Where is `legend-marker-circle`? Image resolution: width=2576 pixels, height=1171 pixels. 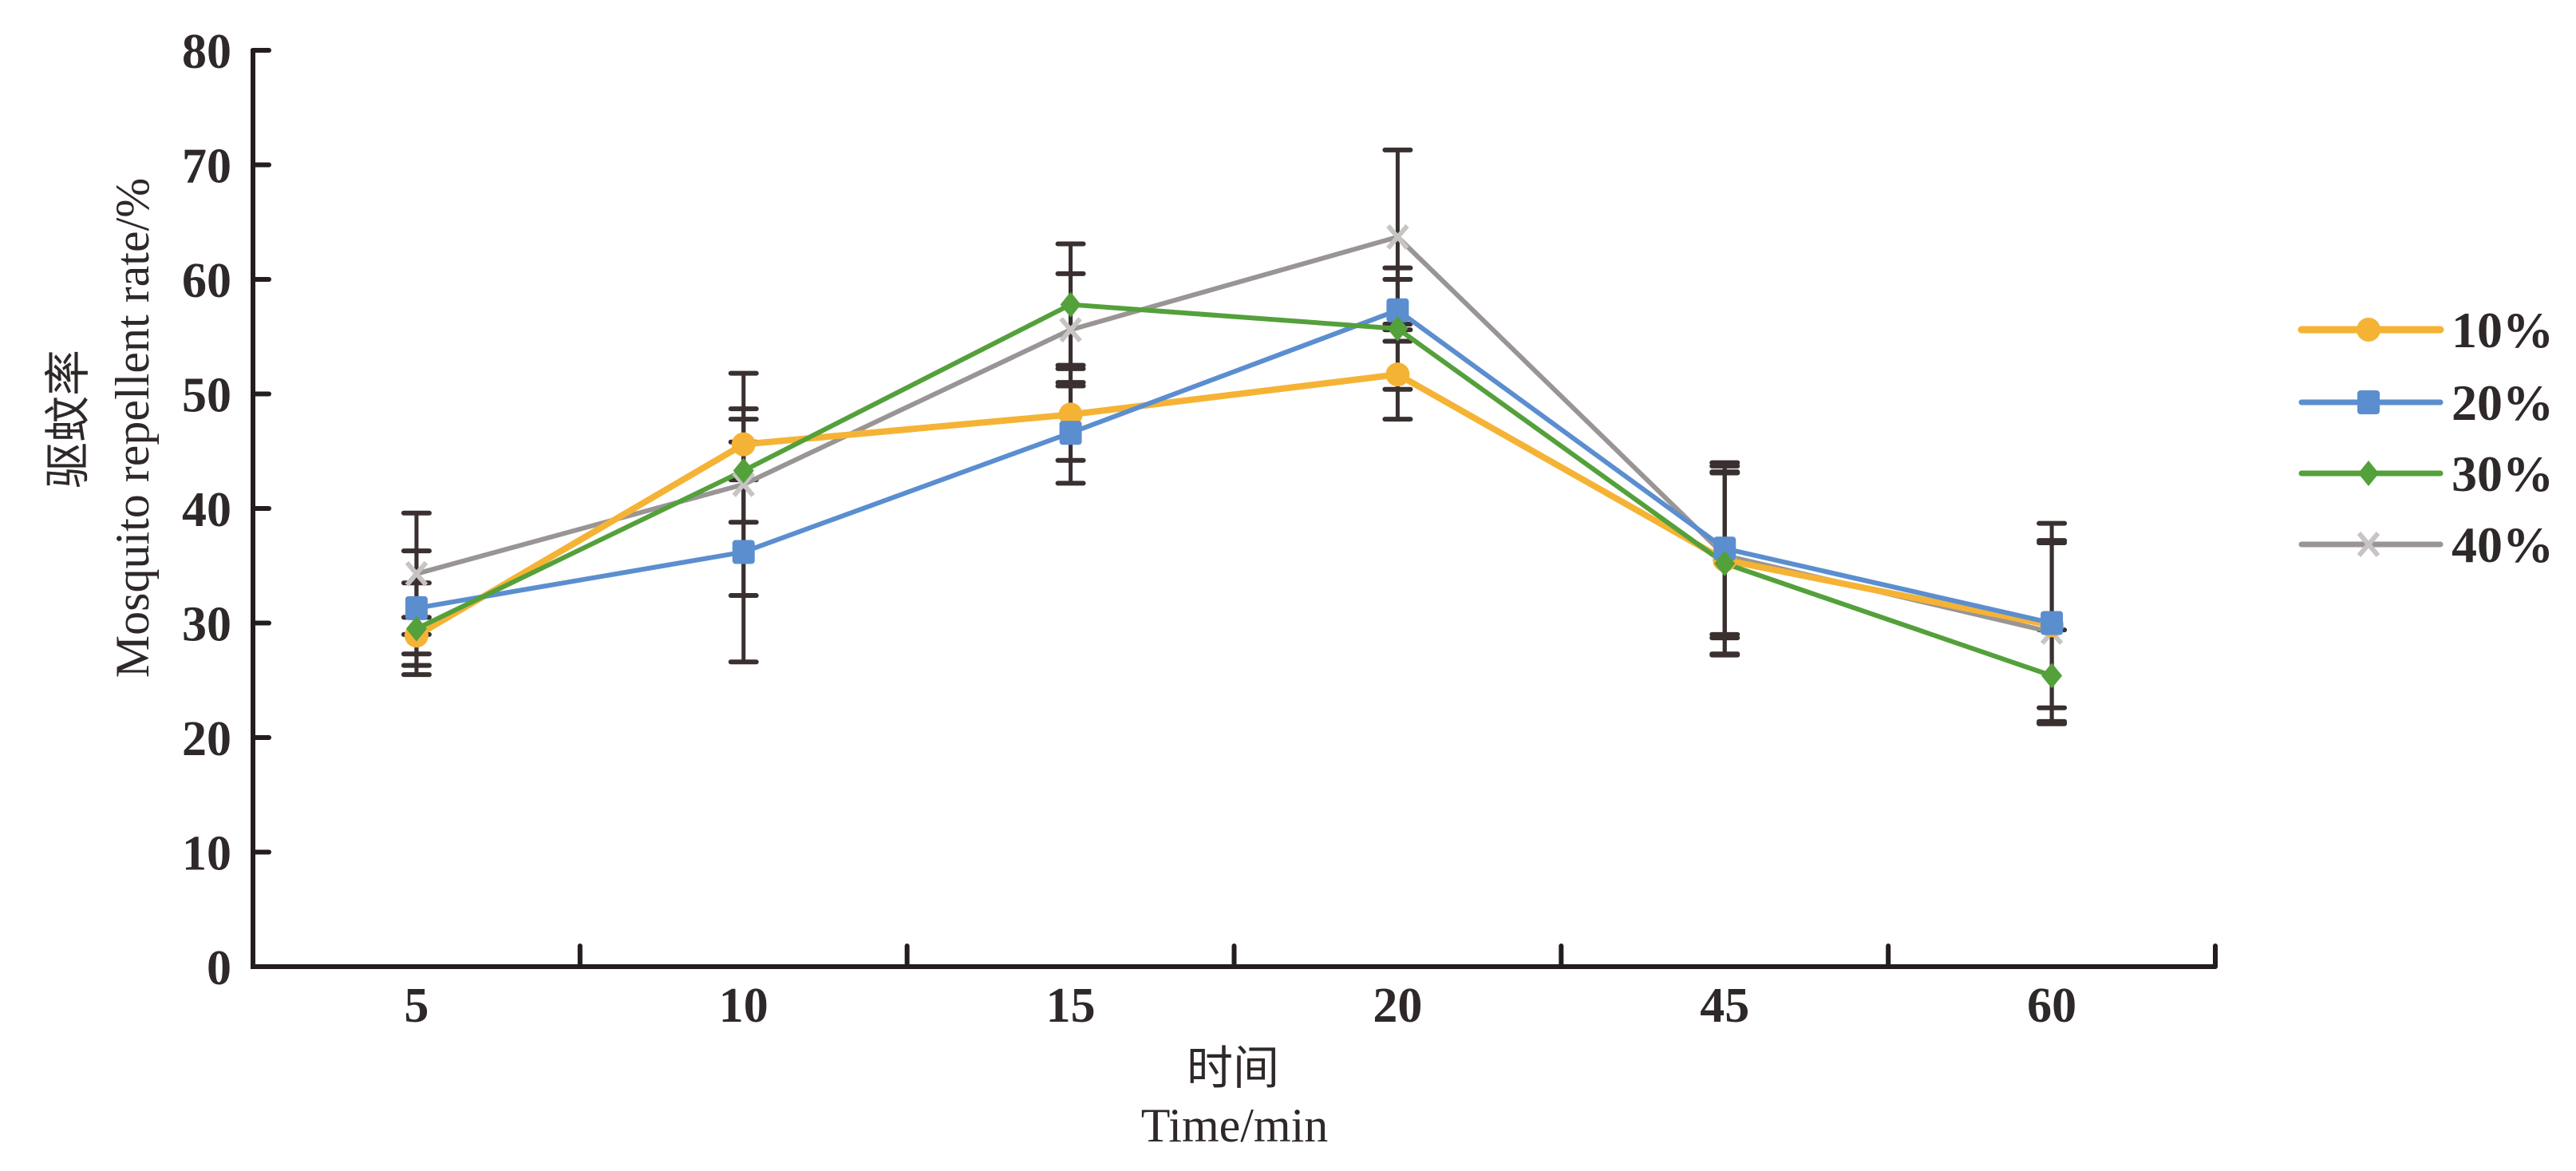 legend-marker-circle is located at coordinates (2368, 330).